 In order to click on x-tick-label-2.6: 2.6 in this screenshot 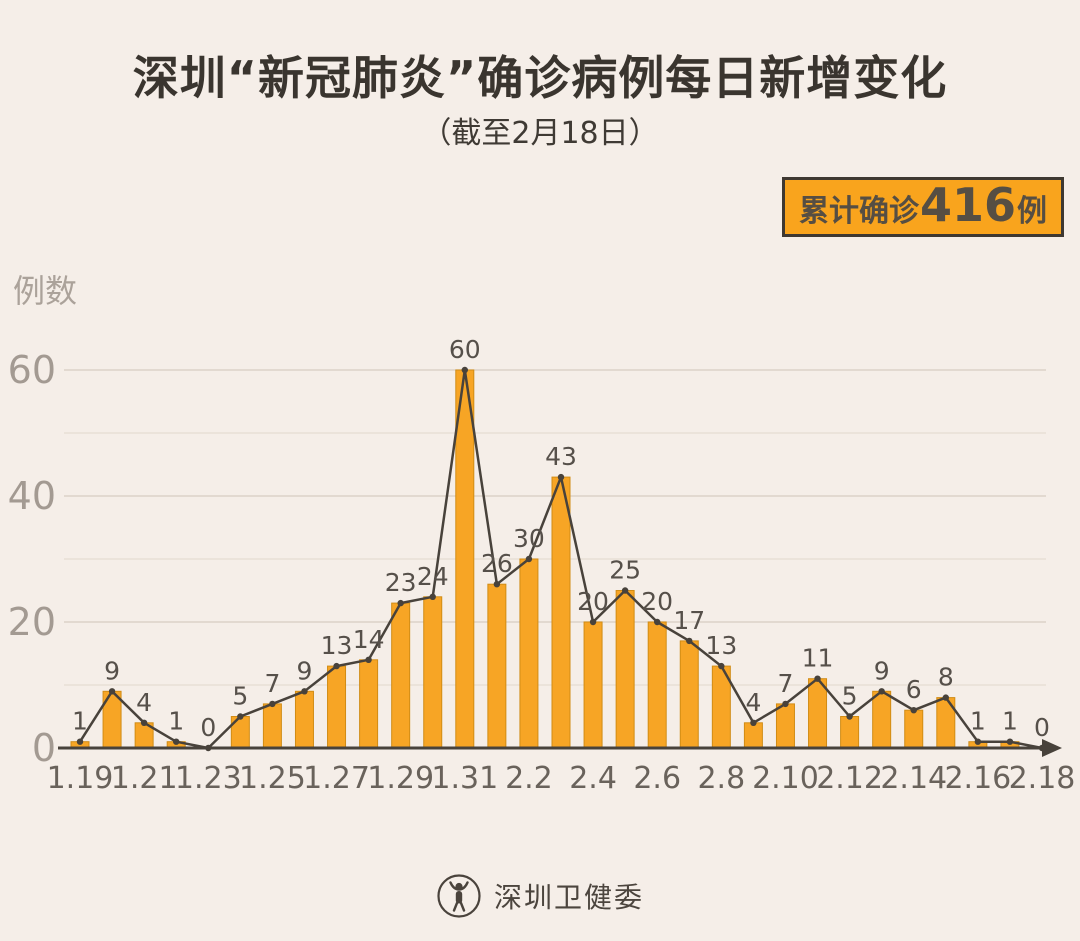, I will do `click(657, 778)`.